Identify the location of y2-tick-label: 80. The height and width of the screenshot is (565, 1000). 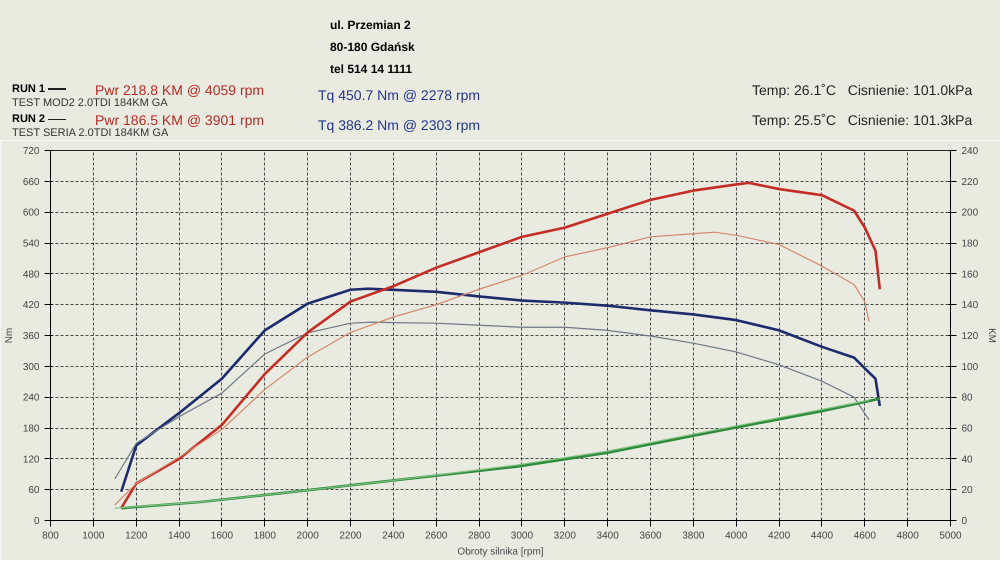
(968, 398).